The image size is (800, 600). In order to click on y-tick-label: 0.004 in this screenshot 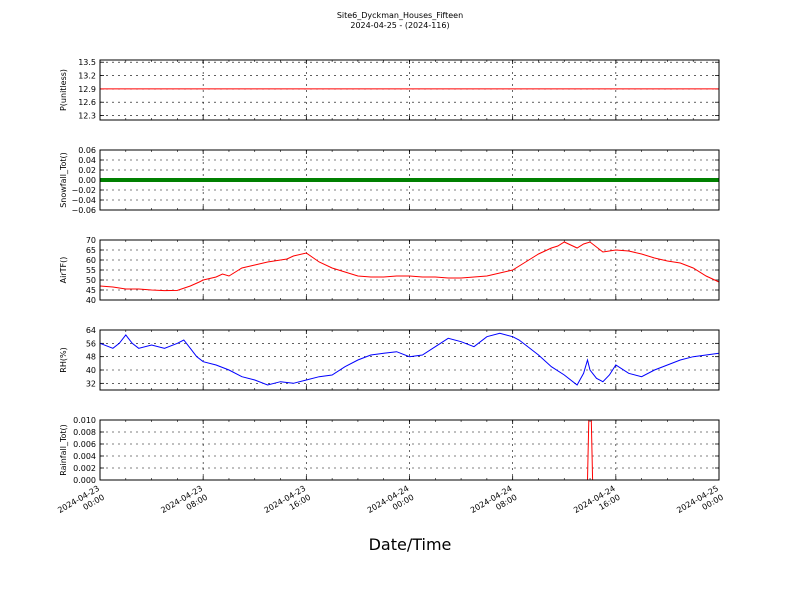, I will do `click(84, 456)`.